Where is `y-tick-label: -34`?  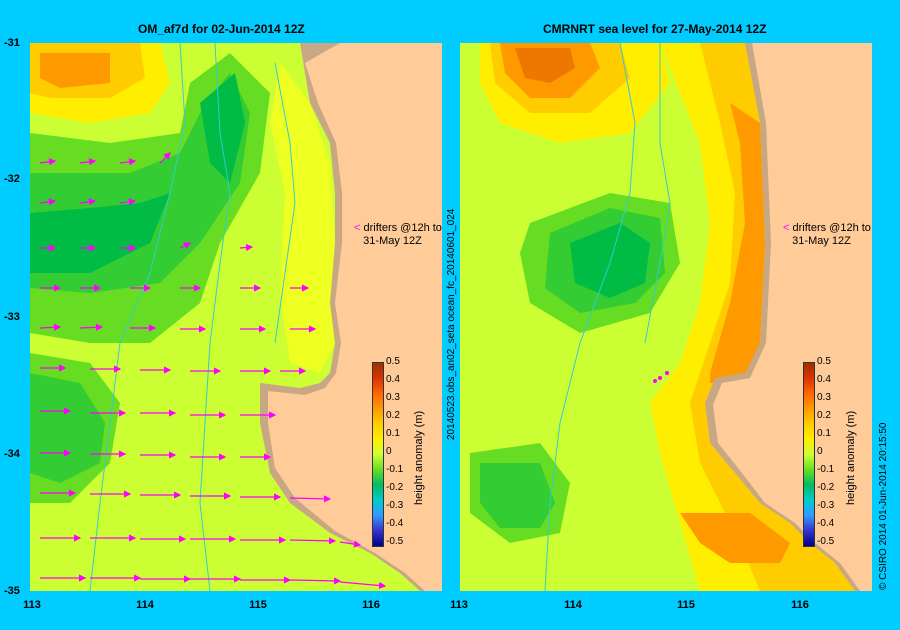 y-tick-label: -34 is located at coordinates (12, 454).